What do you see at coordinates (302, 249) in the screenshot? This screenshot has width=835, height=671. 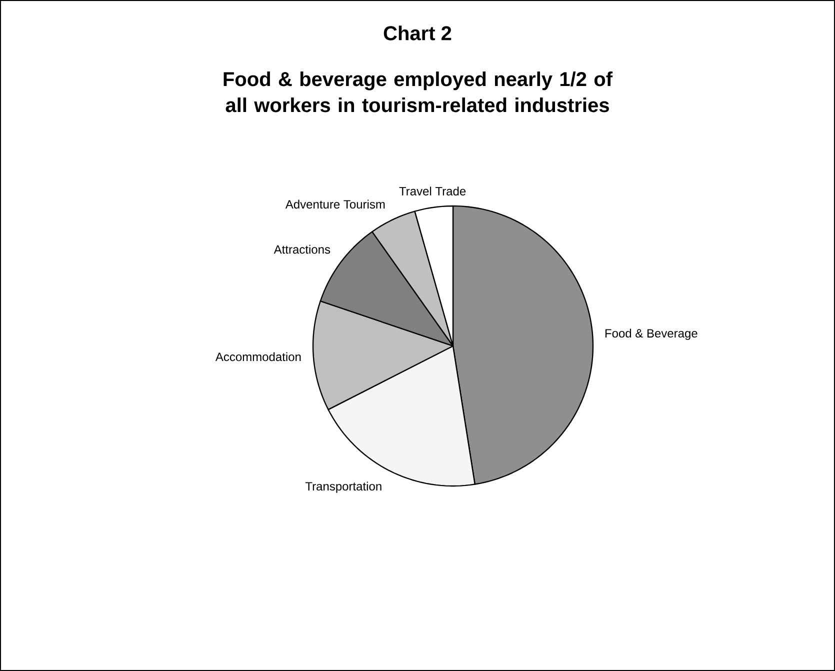 I see `slice-label: Attractions` at bounding box center [302, 249].